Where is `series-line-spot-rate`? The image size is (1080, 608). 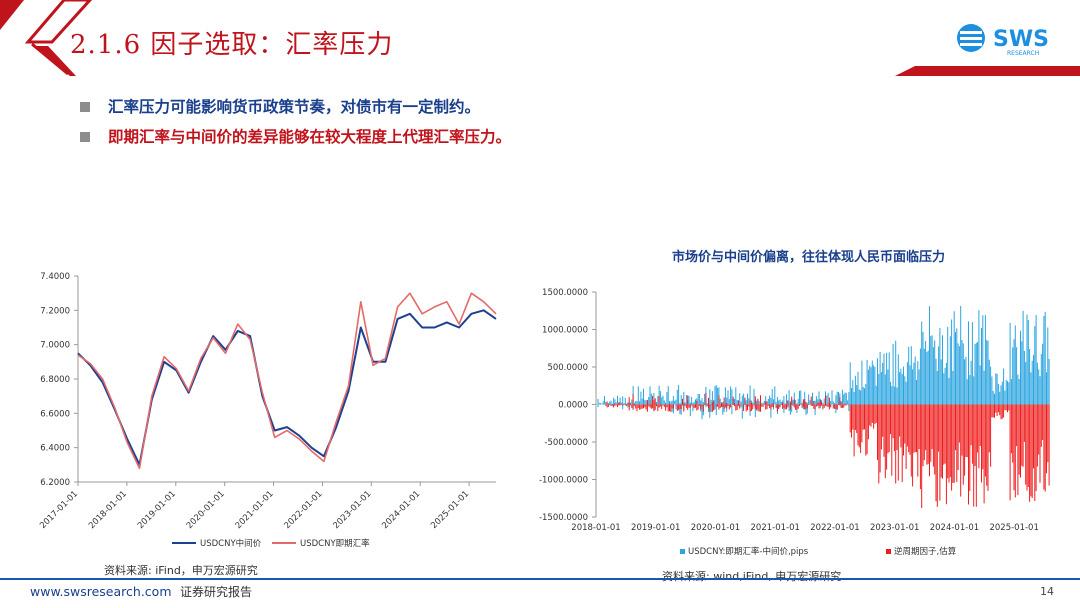 series-line-spot-rate is located at coordinates (287, 381).